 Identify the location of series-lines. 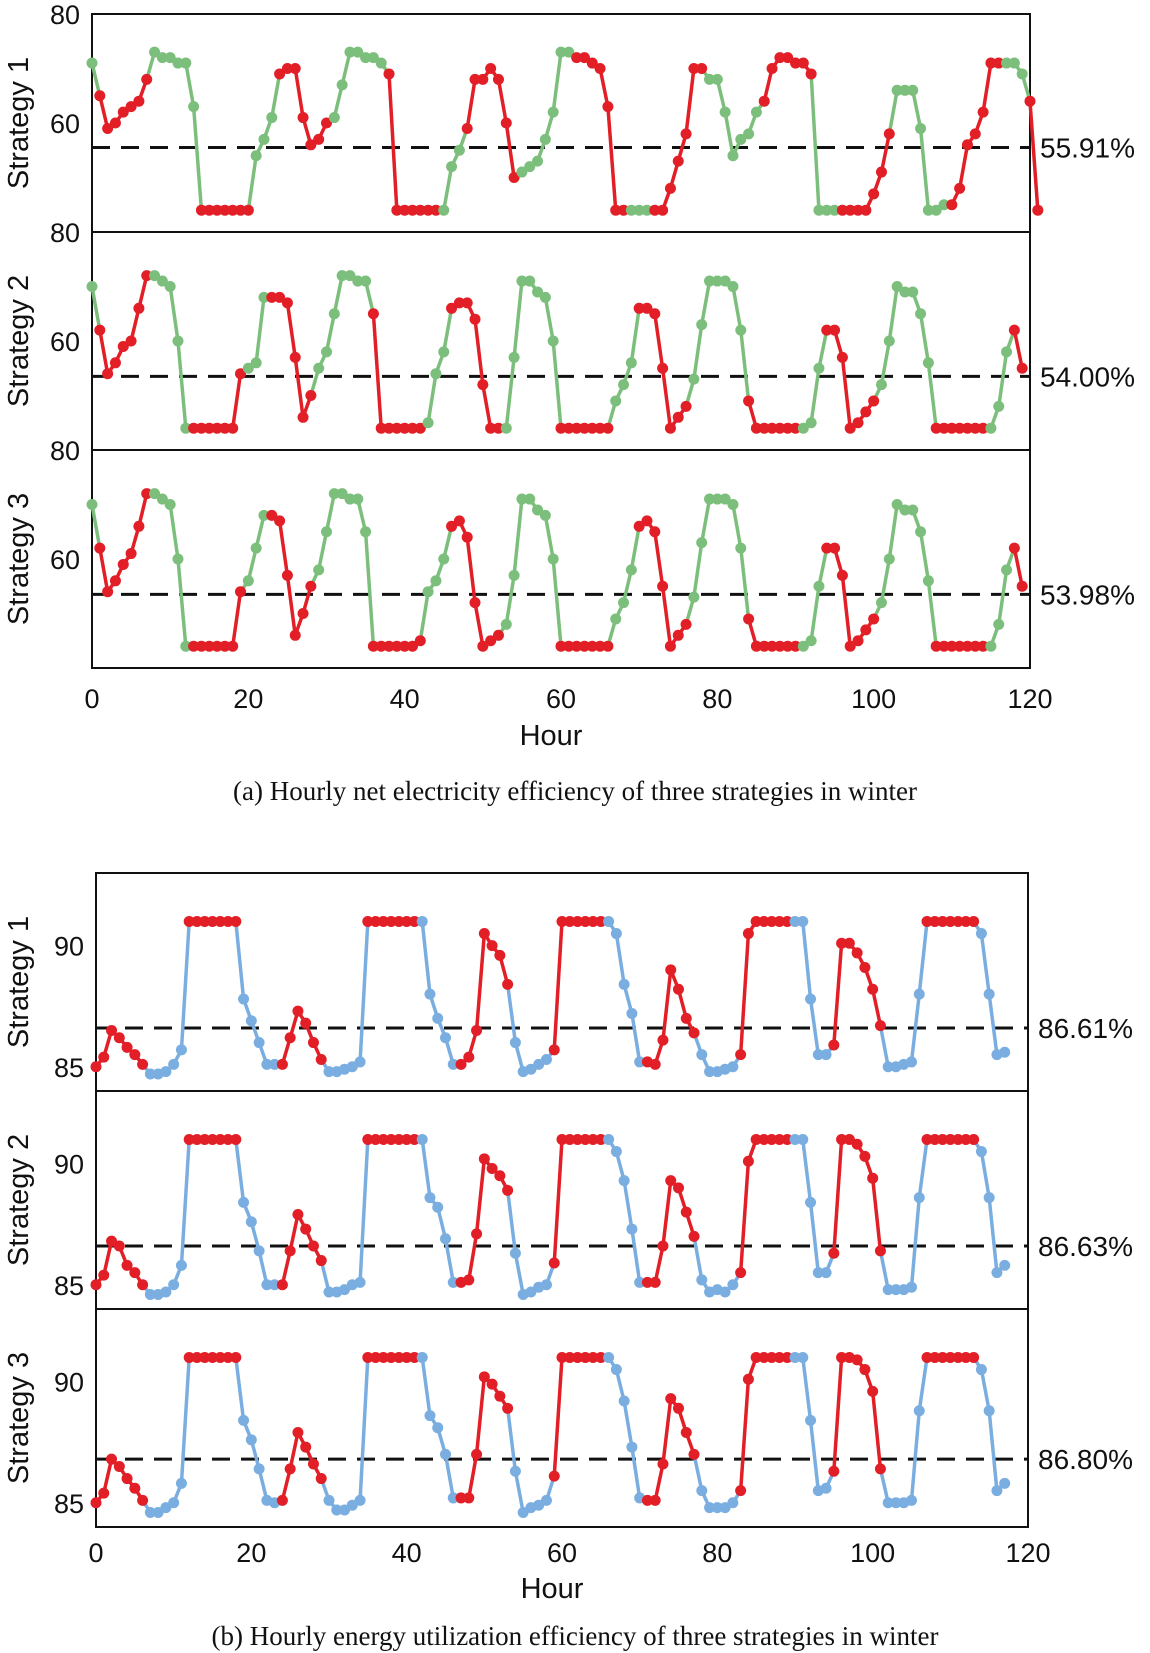
(550, 1217).